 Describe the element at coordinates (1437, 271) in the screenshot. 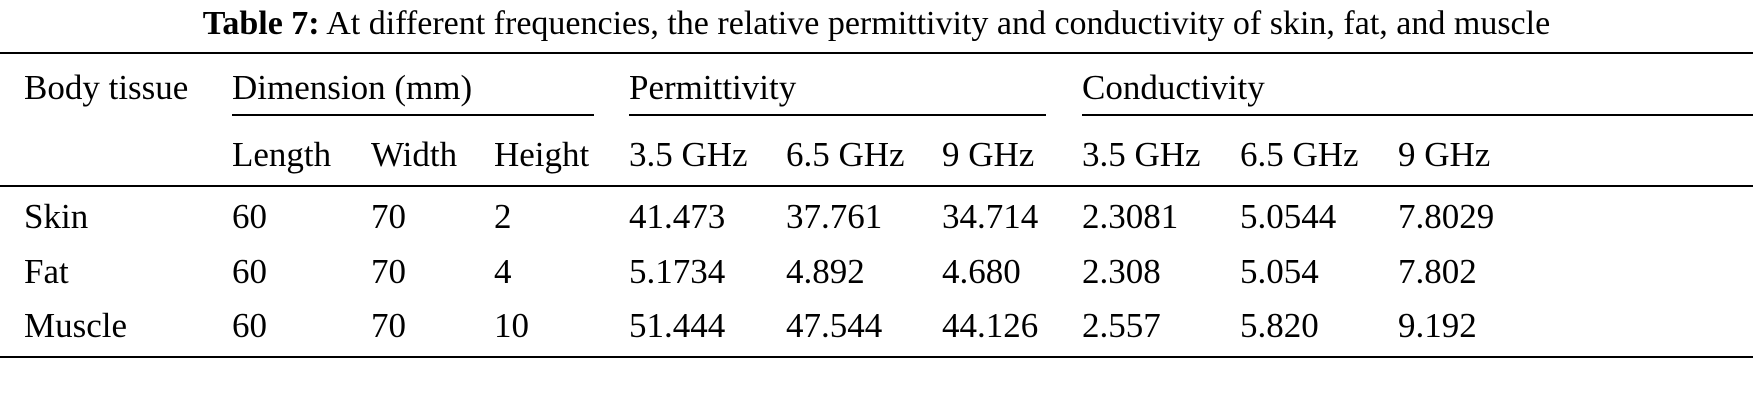

I see `cell-cond-9ghz: 7.802` at that location.